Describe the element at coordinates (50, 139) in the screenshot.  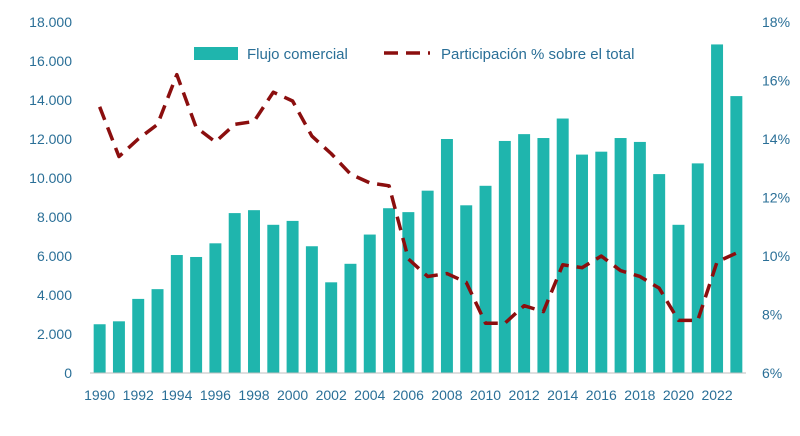
I see `y-tick-label: 12.000` at that location.